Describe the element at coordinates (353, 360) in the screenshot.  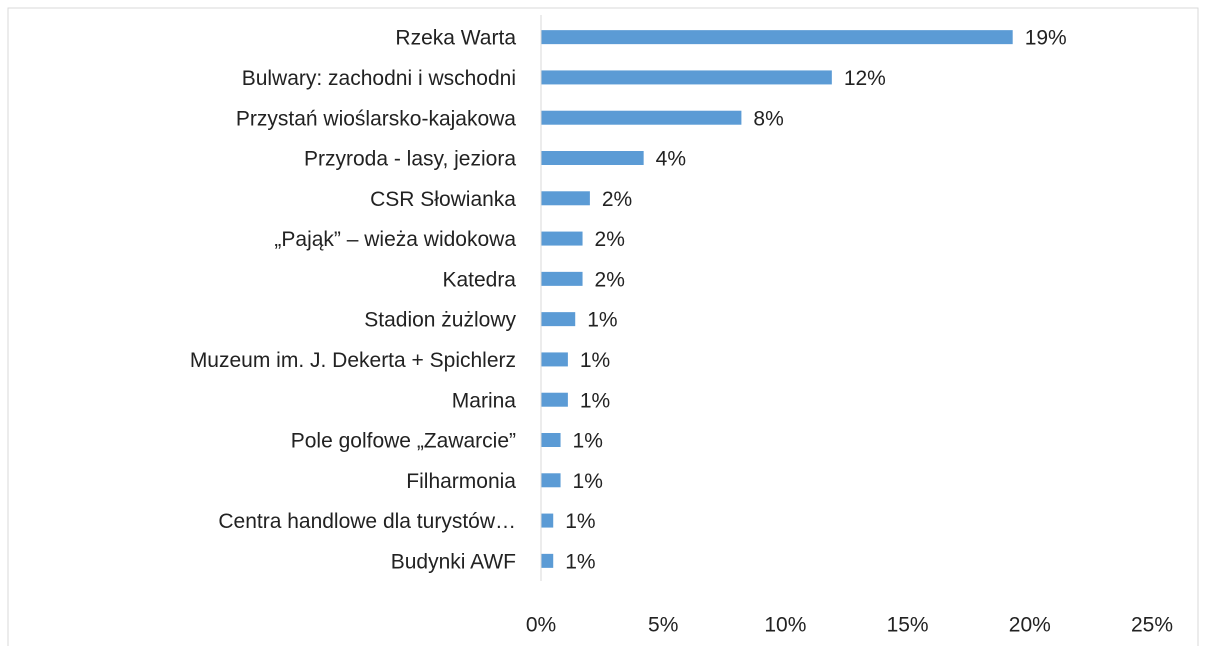
I see `y-tick-label: Muzeum im. J. Dekerta + Spichlerz` at that location.